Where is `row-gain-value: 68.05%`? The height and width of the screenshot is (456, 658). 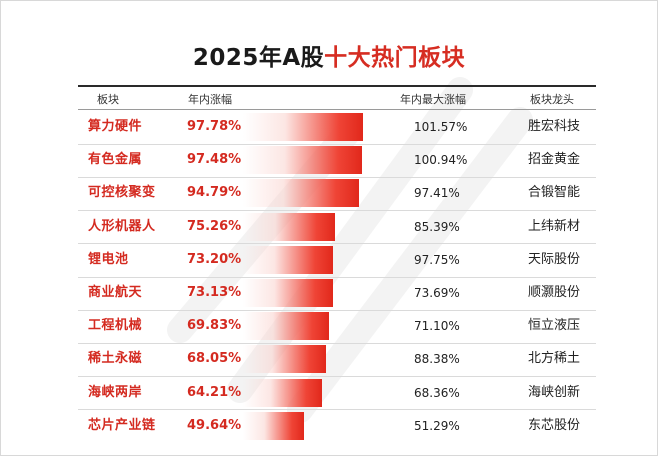
row-gain-value: 68.05% is located at coordinates (214, 359).